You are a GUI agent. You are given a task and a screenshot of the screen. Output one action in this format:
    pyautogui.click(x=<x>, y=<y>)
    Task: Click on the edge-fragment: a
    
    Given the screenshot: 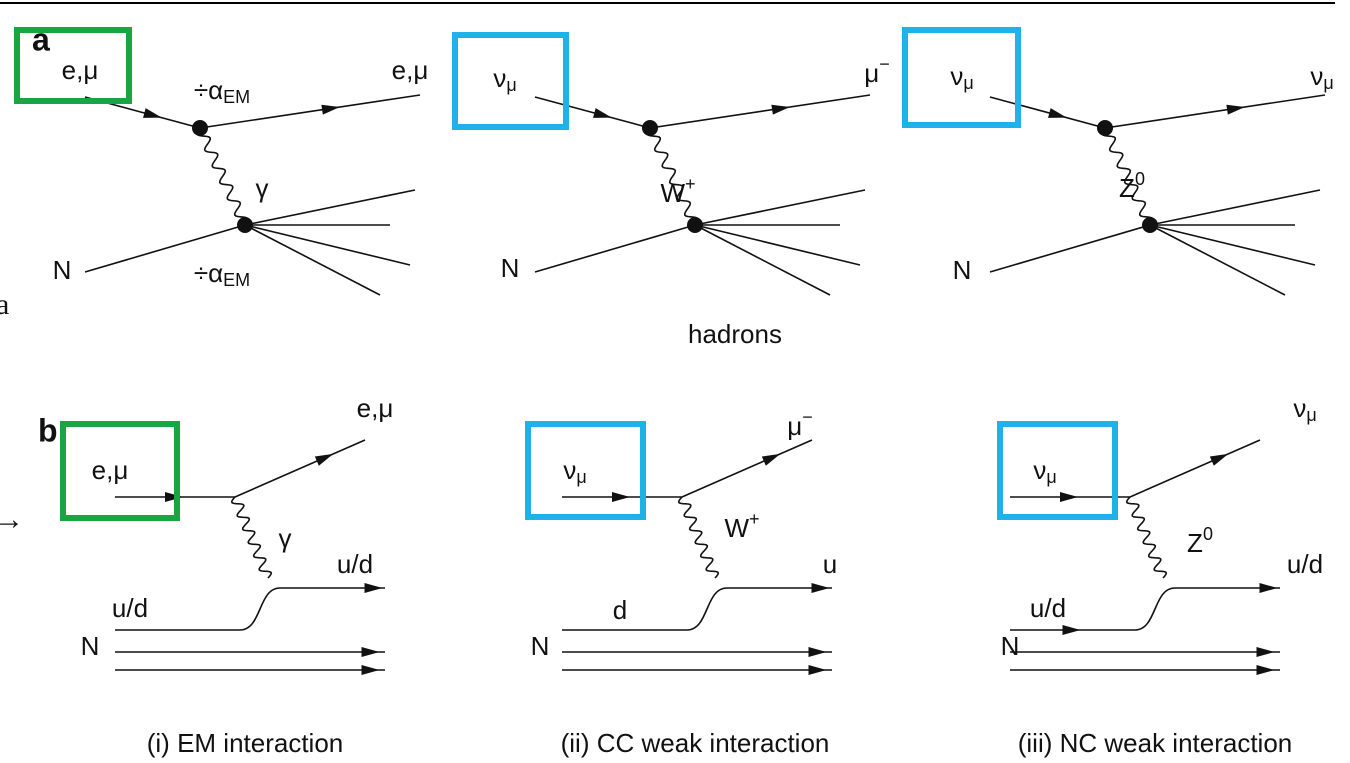 What is the action you would take?
    pyautogui.click(x=4, y=304)
    